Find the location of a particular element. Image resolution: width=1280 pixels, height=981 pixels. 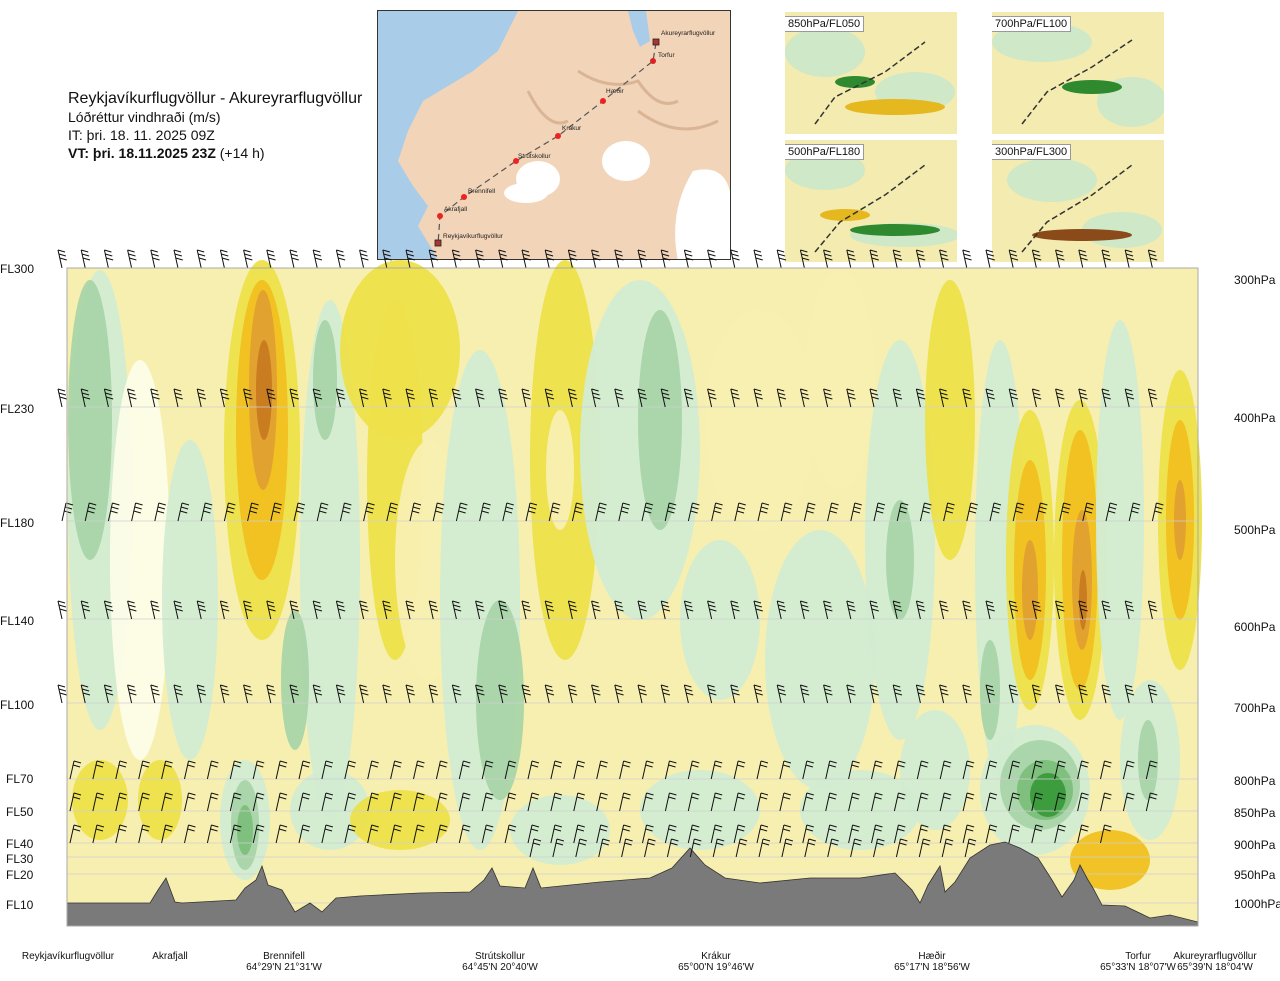

location-krakur-name: Krákur is located at coordinates (716, 956).